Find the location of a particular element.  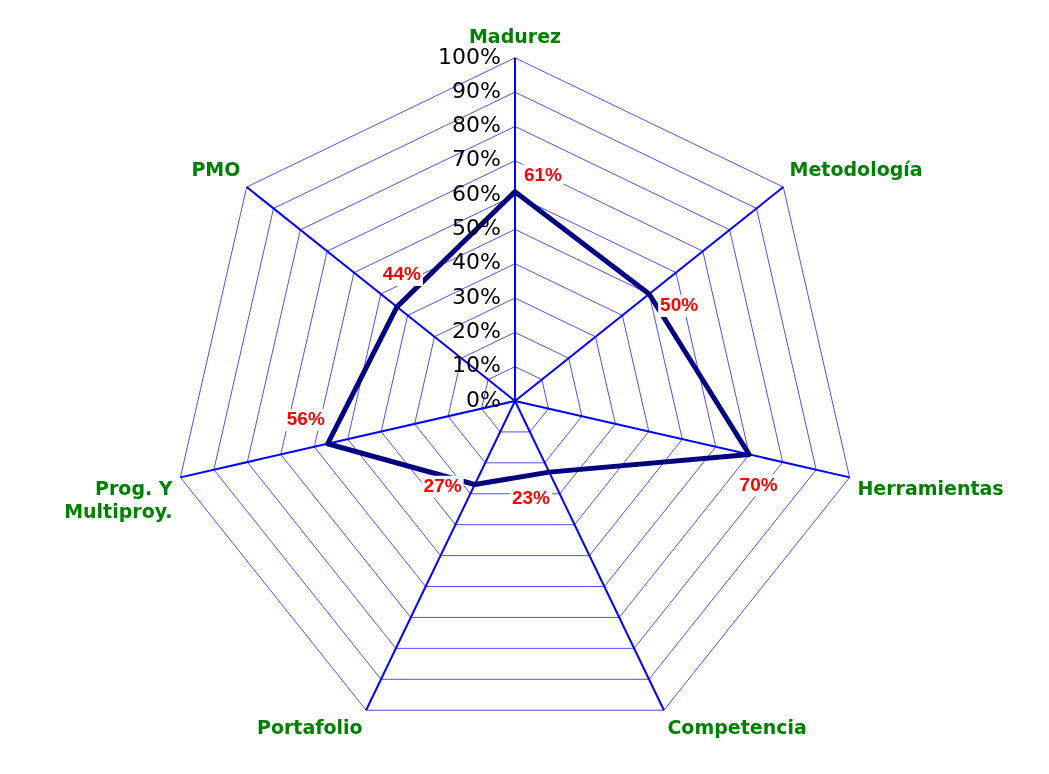

y-tick-label: 70% is located at coordinates (476, 159).